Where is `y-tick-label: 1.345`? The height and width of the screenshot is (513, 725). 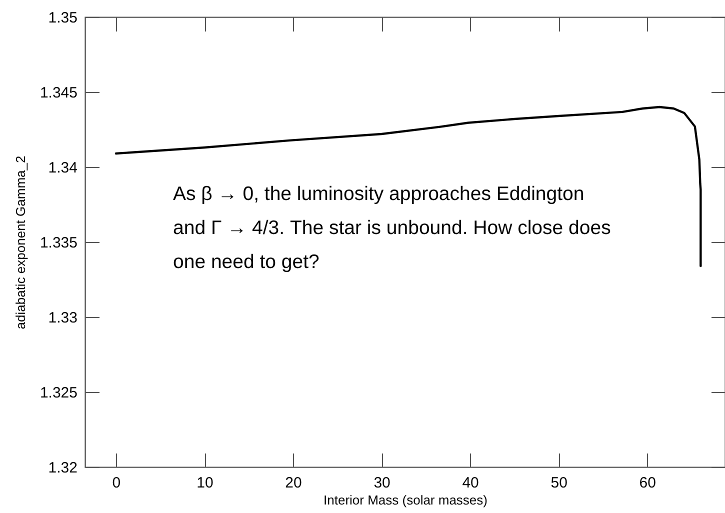
y-tick-label: 1.345 is located at coordinates (59, 93).